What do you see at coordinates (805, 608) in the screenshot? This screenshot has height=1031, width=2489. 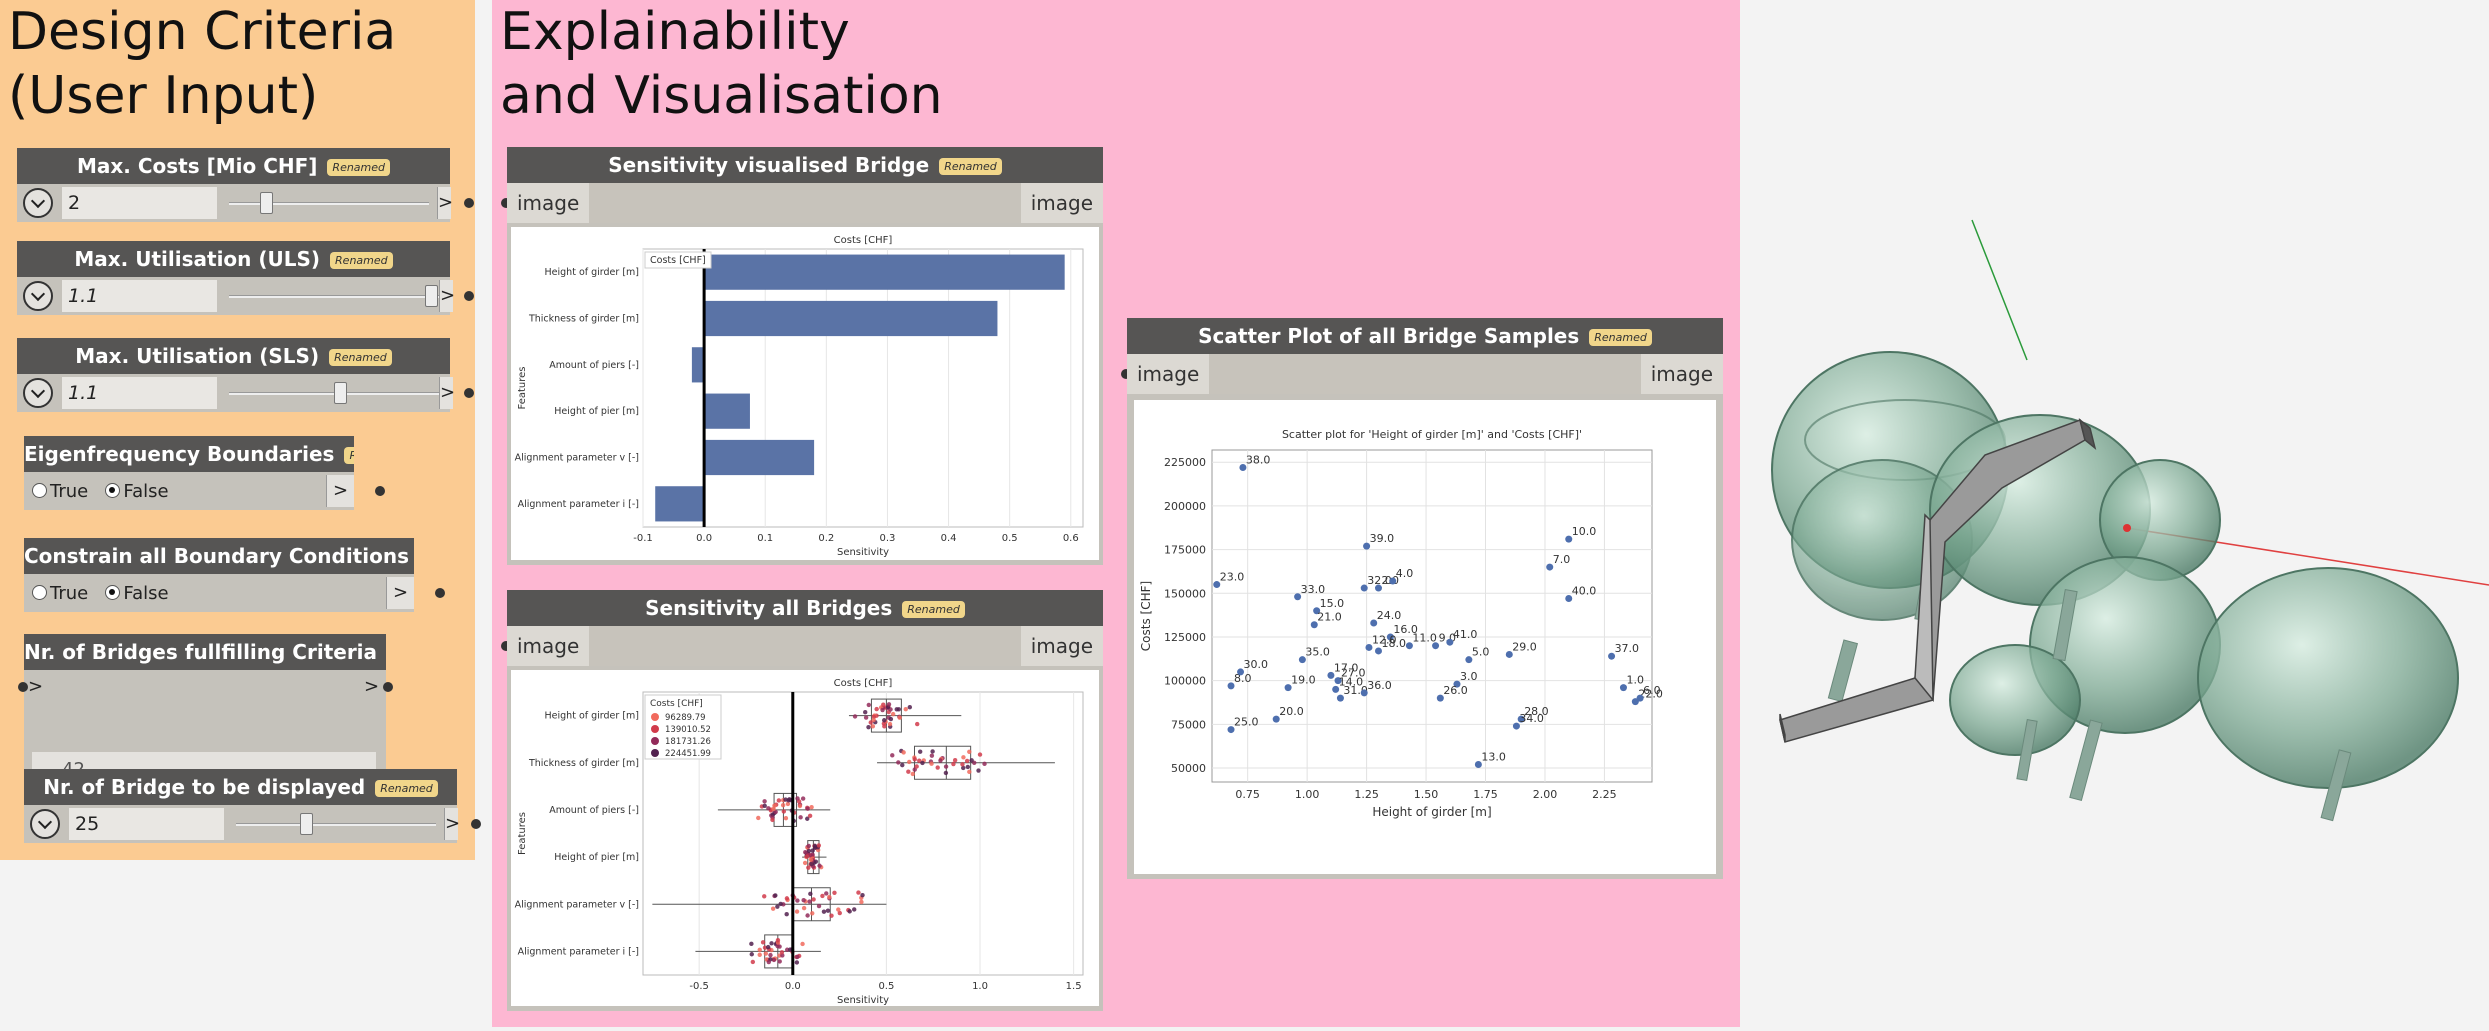 I see `node-title: Sensitivity all Bridges Renamed` at bounding box center [805, 608].